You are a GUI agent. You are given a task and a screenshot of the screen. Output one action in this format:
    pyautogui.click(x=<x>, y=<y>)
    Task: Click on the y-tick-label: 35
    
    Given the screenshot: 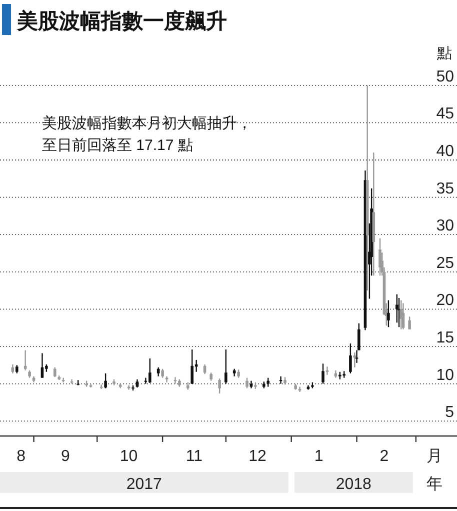 What is the action you would take?
    pyautogui.click(x=445, y=189)
    